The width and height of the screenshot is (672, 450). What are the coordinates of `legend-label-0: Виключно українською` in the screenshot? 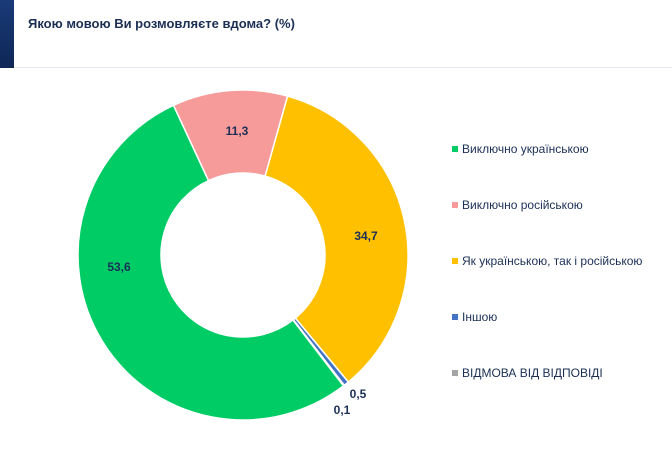 It's located at (525, 149).